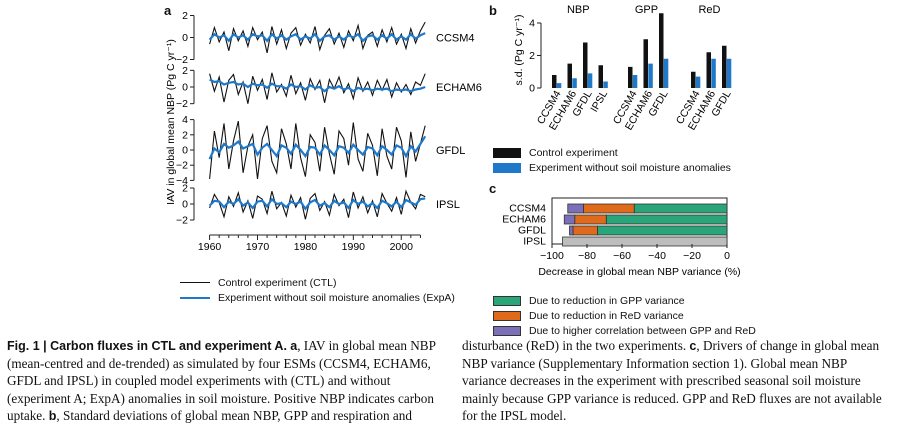  Describe the element at coordinates (171, 122) in the screenshot. I see `y-axis-label: IAV in global mean NBP (Pg C yr⁻¹)` at that location.